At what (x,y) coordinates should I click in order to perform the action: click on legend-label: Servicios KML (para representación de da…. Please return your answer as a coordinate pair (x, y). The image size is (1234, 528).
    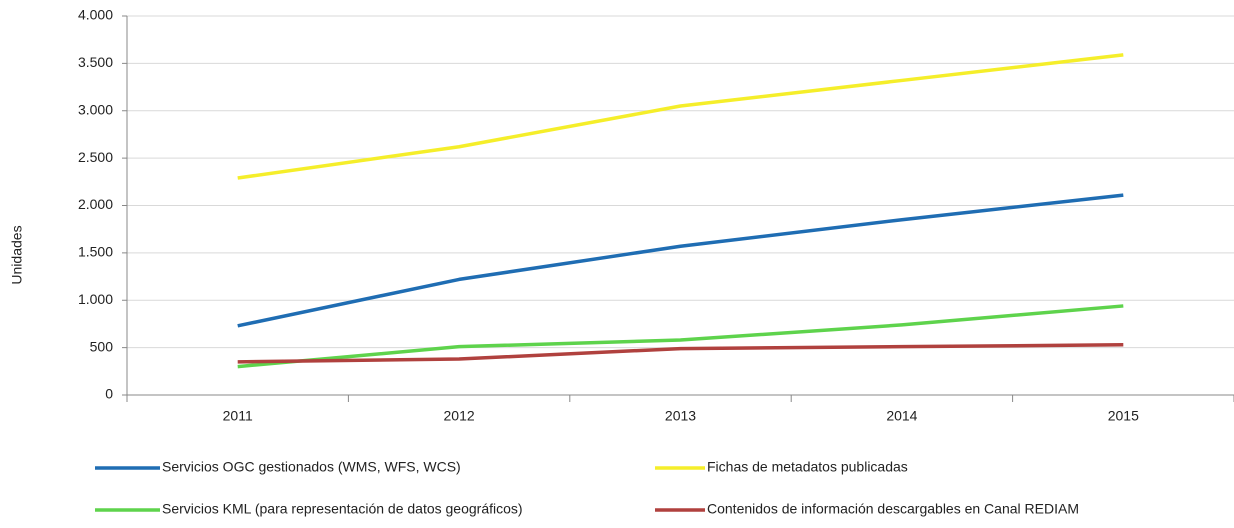
    Looking at the image, I should click on (342, 509).